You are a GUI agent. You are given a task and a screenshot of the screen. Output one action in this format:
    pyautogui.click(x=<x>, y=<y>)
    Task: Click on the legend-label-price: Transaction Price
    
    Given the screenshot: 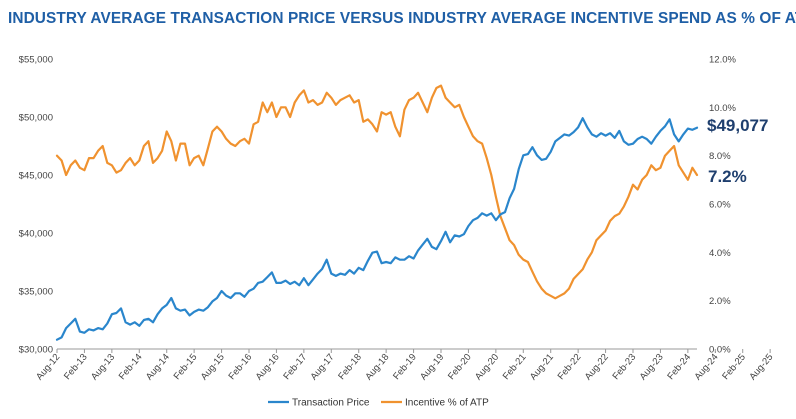 What is the action you would take?
    pyautogui.click(x=331, y=403)
    